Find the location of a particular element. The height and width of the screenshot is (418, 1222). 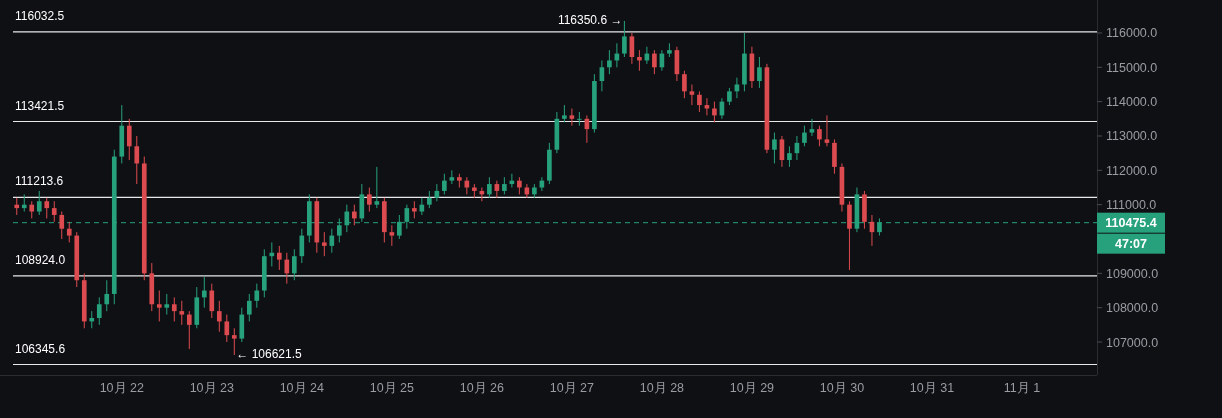

x-tick-label: 10月 30 is located at coordinates (842, 388).